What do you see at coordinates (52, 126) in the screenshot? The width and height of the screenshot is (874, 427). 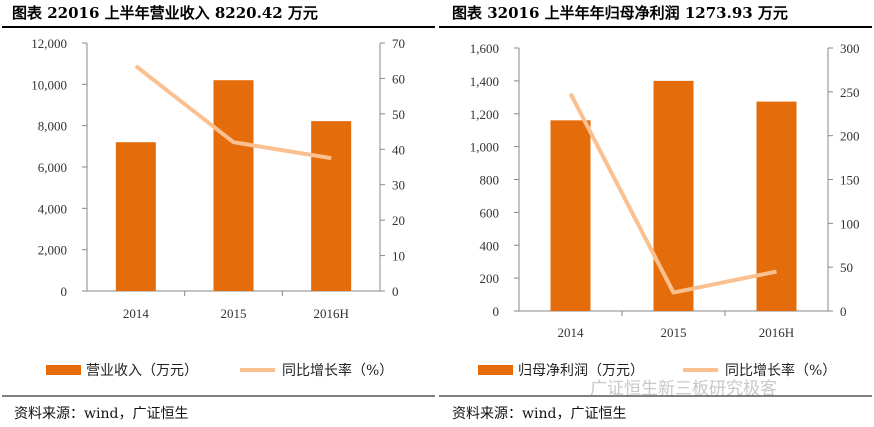 I see `left-tick-label: 8,000` at bounding box center [52, 126].